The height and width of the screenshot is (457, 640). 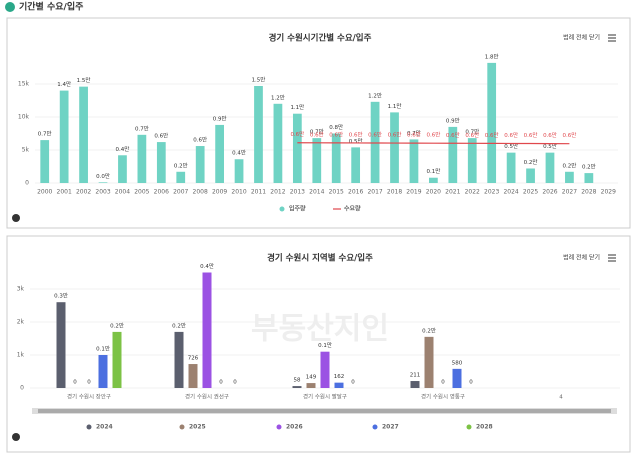 What do you see at coordinates (21, 289) in the screenshot?
I see `y-tick-label: 3k` at bounding box center [21, 289].